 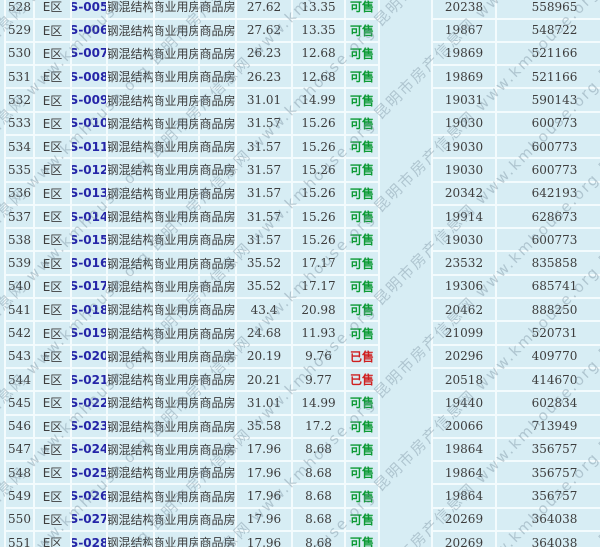 What do you see at coordinates (319, 54) in the screenshot?
I see `inner-area-cell: 12.68` at bounding box center [319, 54].